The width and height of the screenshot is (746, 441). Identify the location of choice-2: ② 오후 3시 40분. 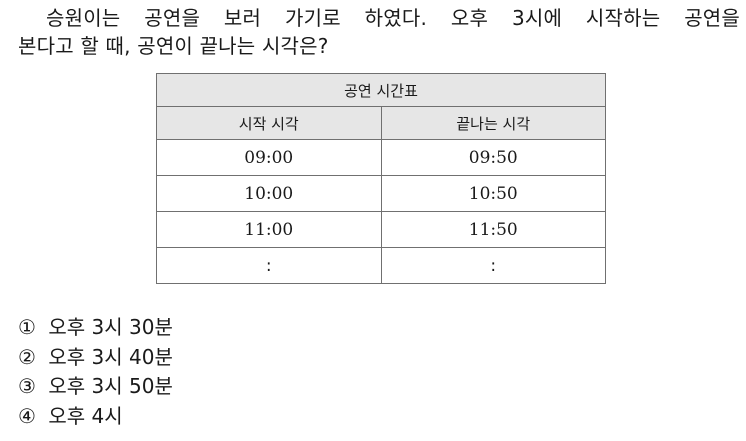
(95, 358).